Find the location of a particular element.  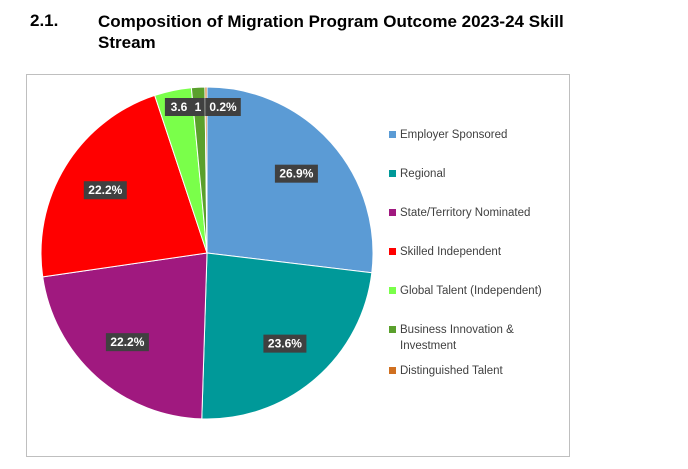

legend-label-4: Global Talent (Independent) is located at coordinates (471, 291).